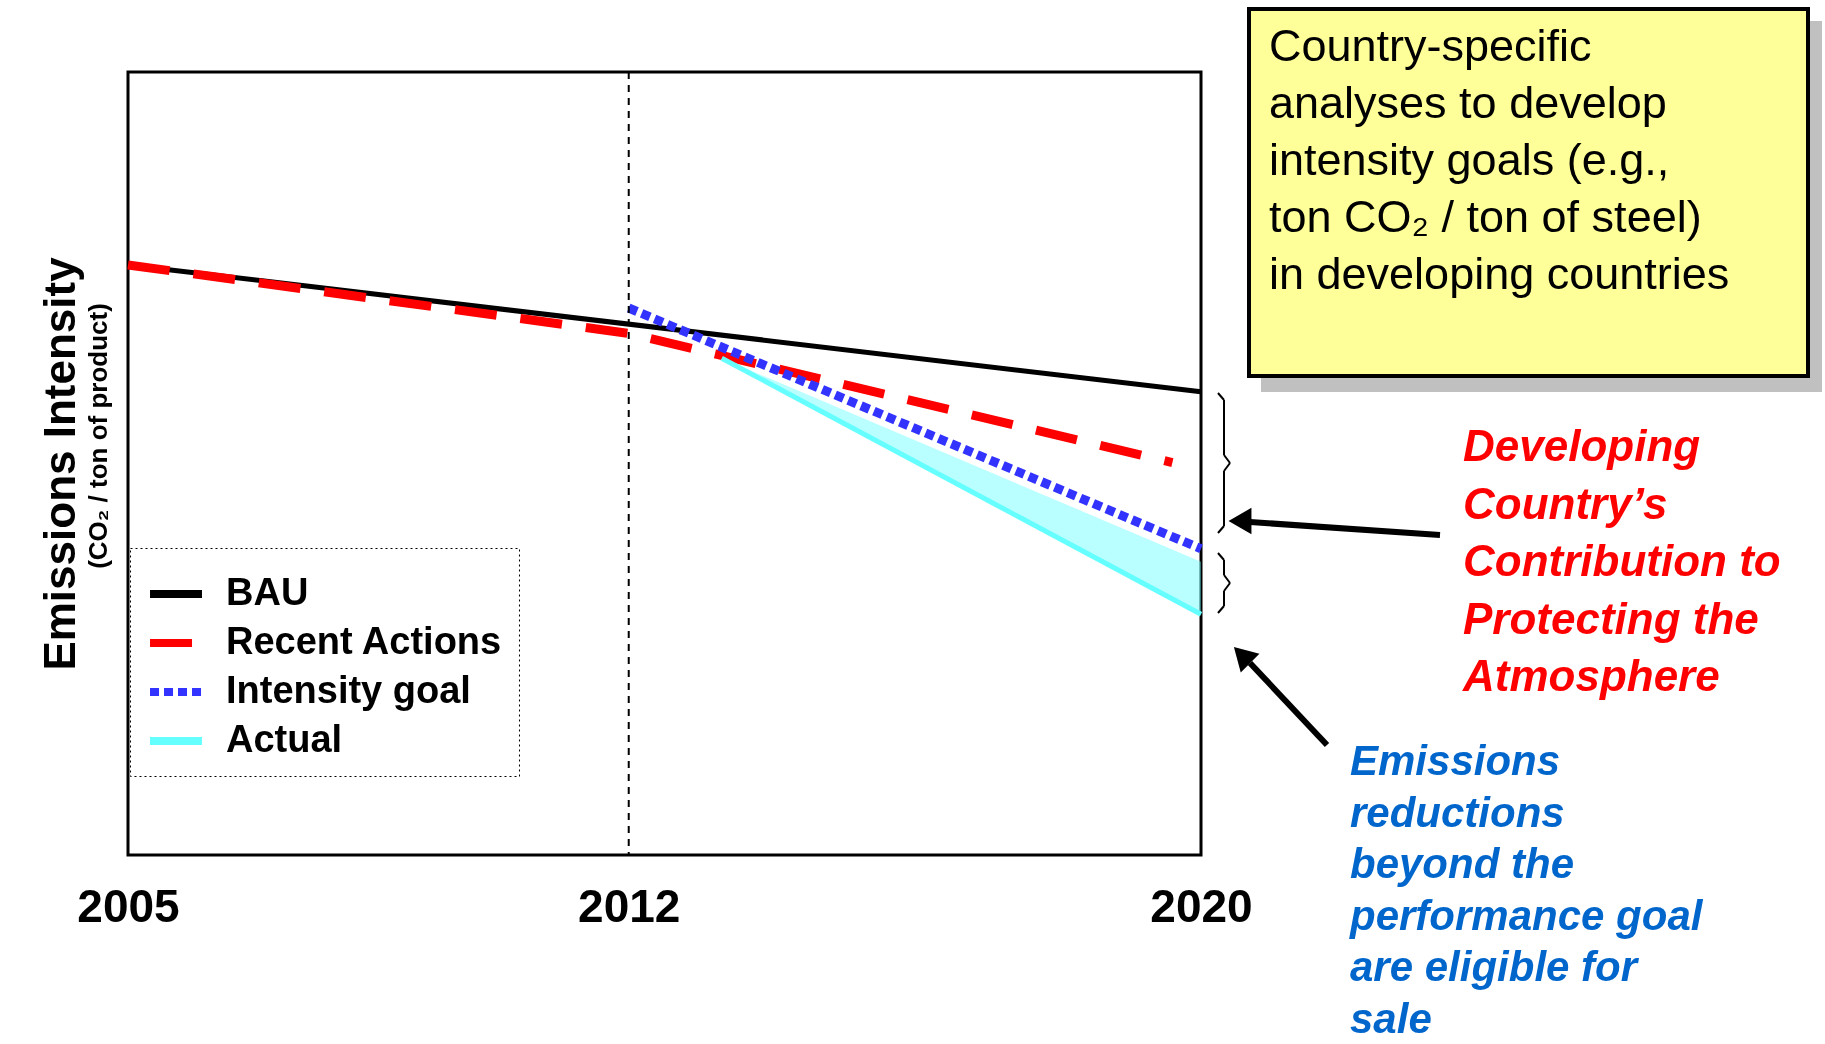 The width and height of the screenshot is (1825, 1044). Describe the element at coordinates (1201, 905) in the screenshot. I see `x-tick-label: 2020` at that location.